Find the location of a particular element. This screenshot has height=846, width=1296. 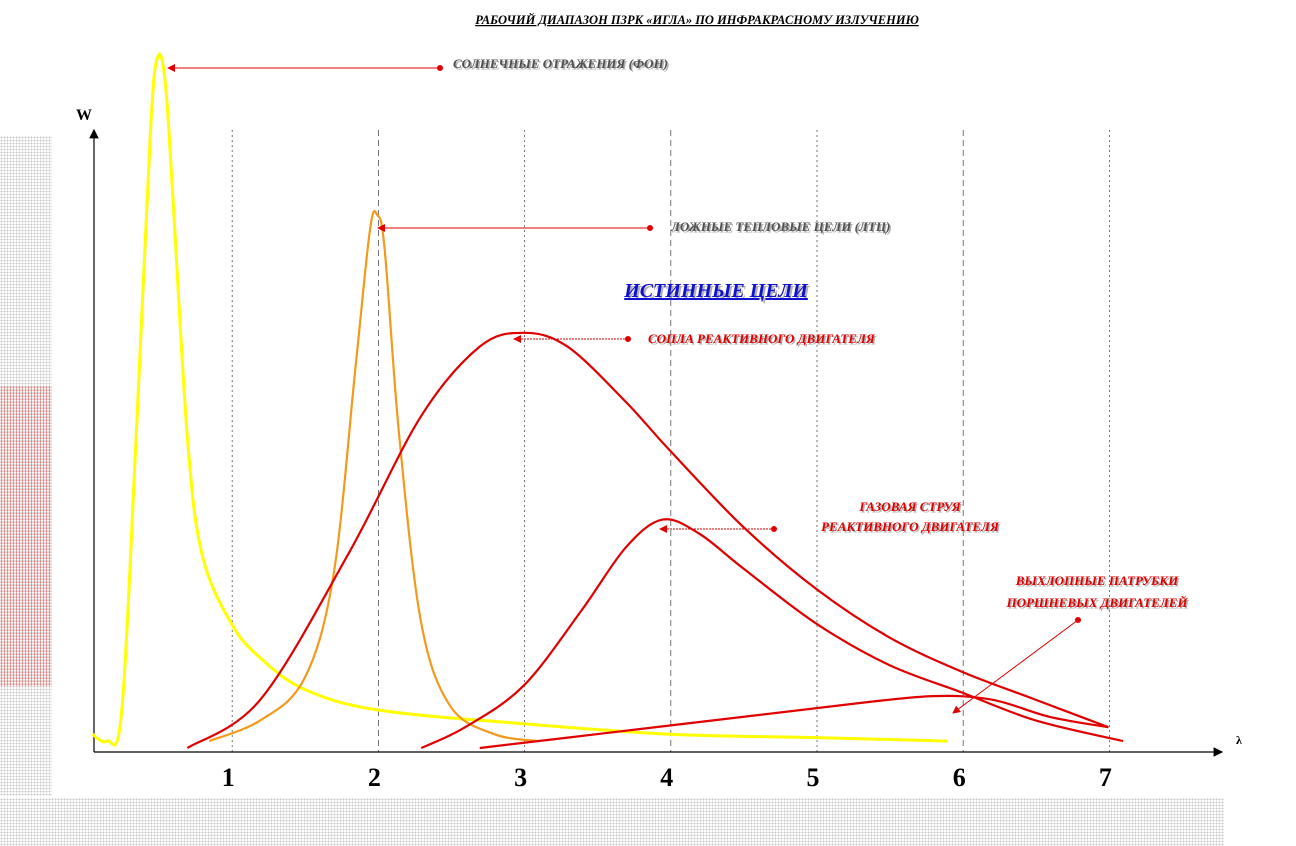

annotation-sun-reflections: СОЛНЕЧНЫЕ ОТРАЖЕНИЯ (ФОН) is located at coordinates (560, 63).